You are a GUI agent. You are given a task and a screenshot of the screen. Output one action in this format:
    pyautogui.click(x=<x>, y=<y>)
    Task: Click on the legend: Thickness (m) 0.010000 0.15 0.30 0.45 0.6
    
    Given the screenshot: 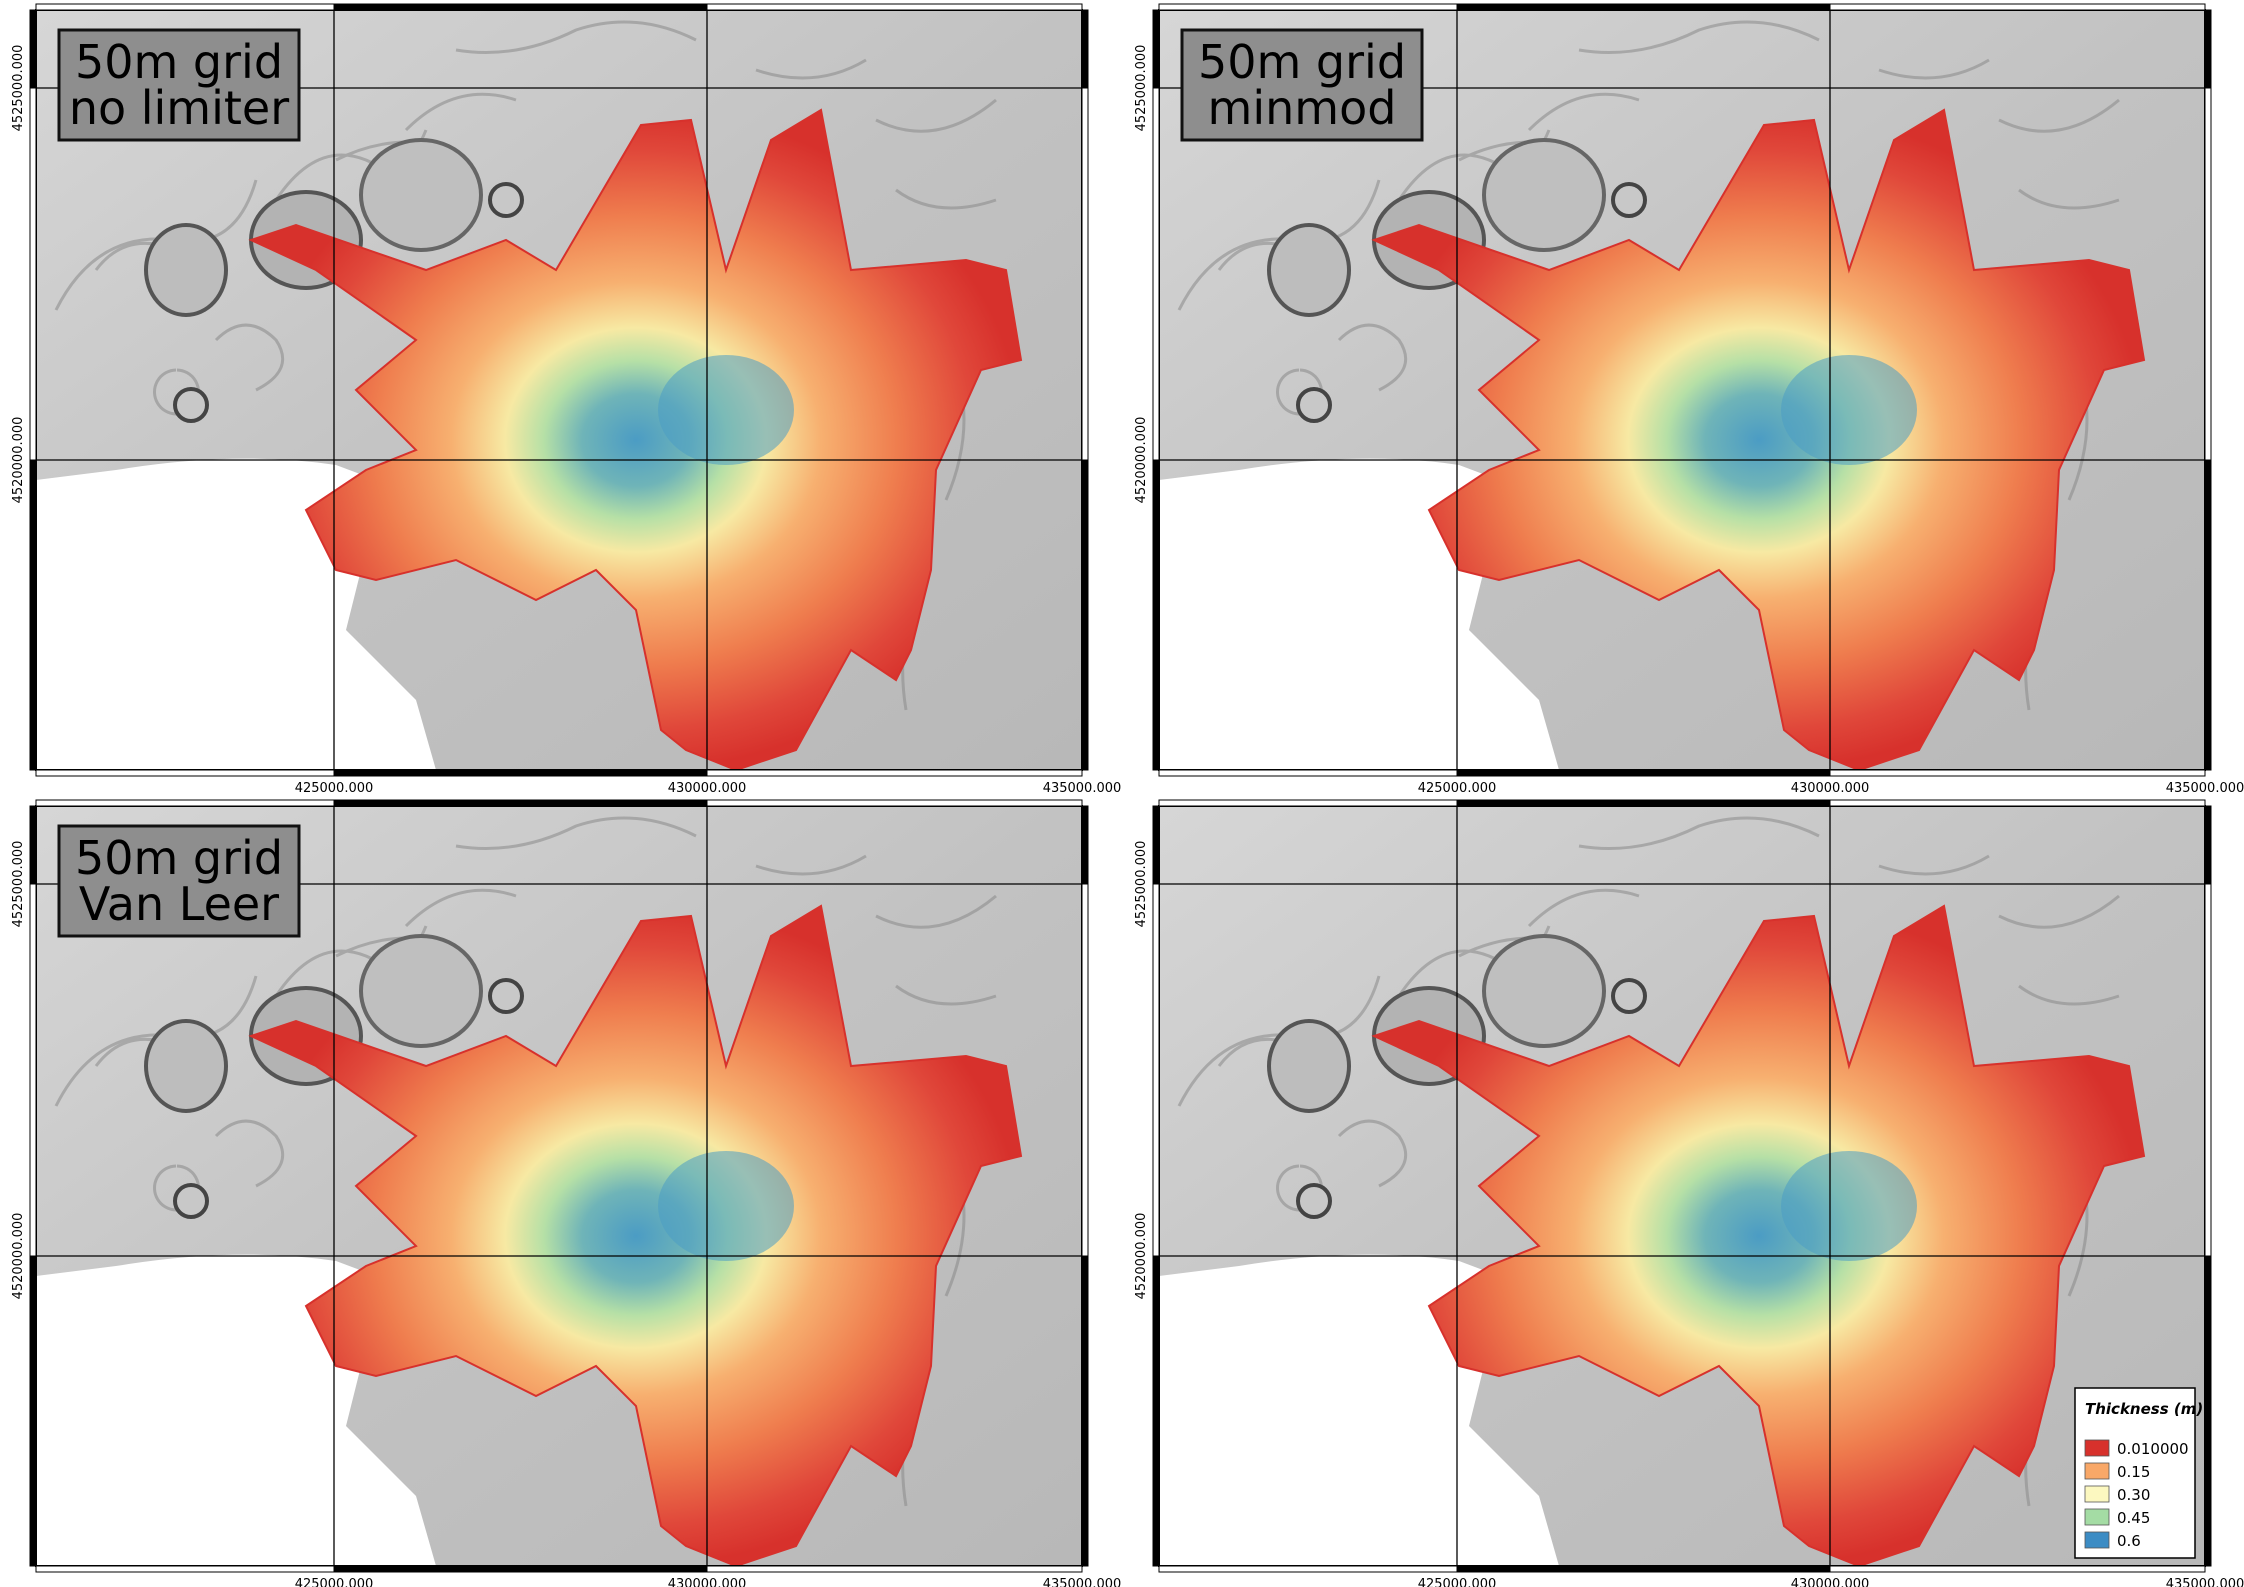 What is the action you would take?
    pyautogui.click(x=2138, y=1473)
    